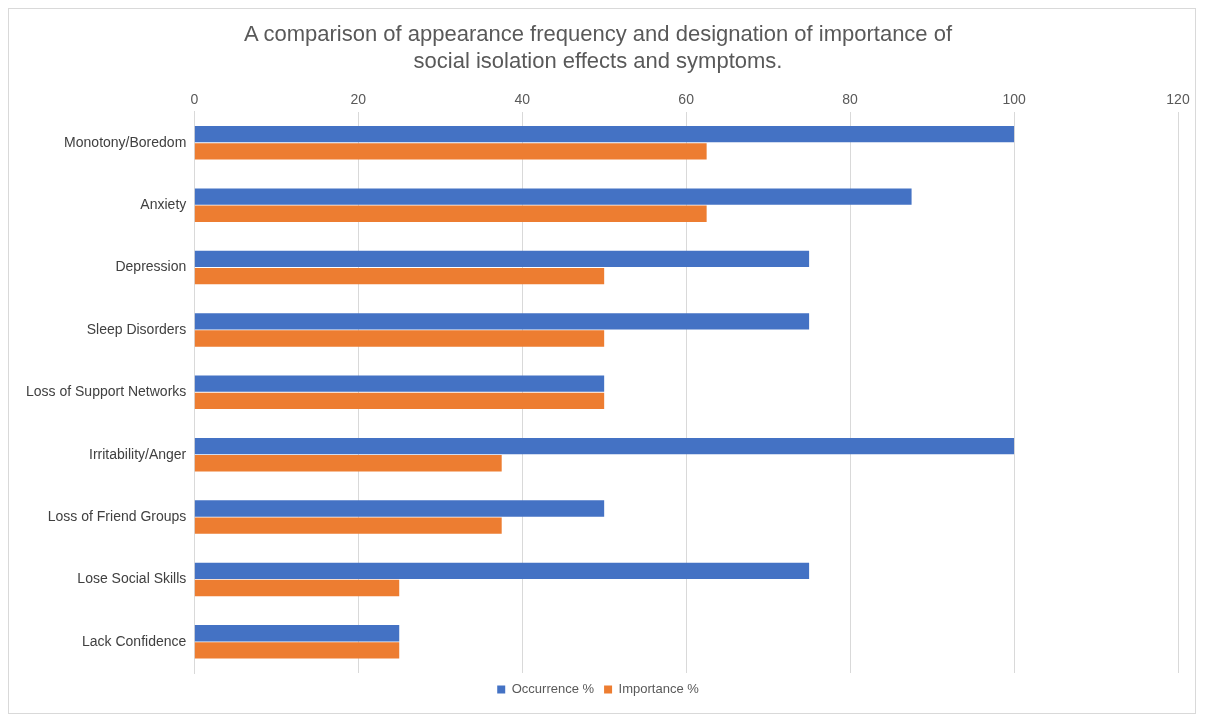  I want to click on y-tick-label: Depression, so click(151, 266).